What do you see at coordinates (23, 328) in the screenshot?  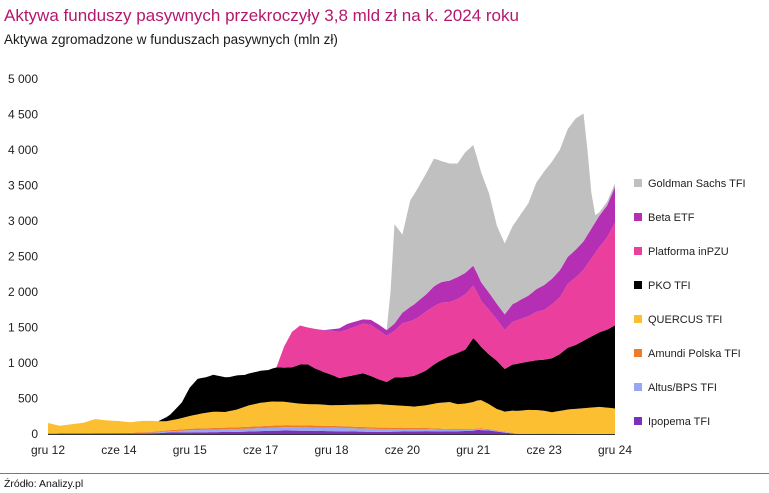 I see `y-tick-label: 1 500` at bounding box center [23, 328].